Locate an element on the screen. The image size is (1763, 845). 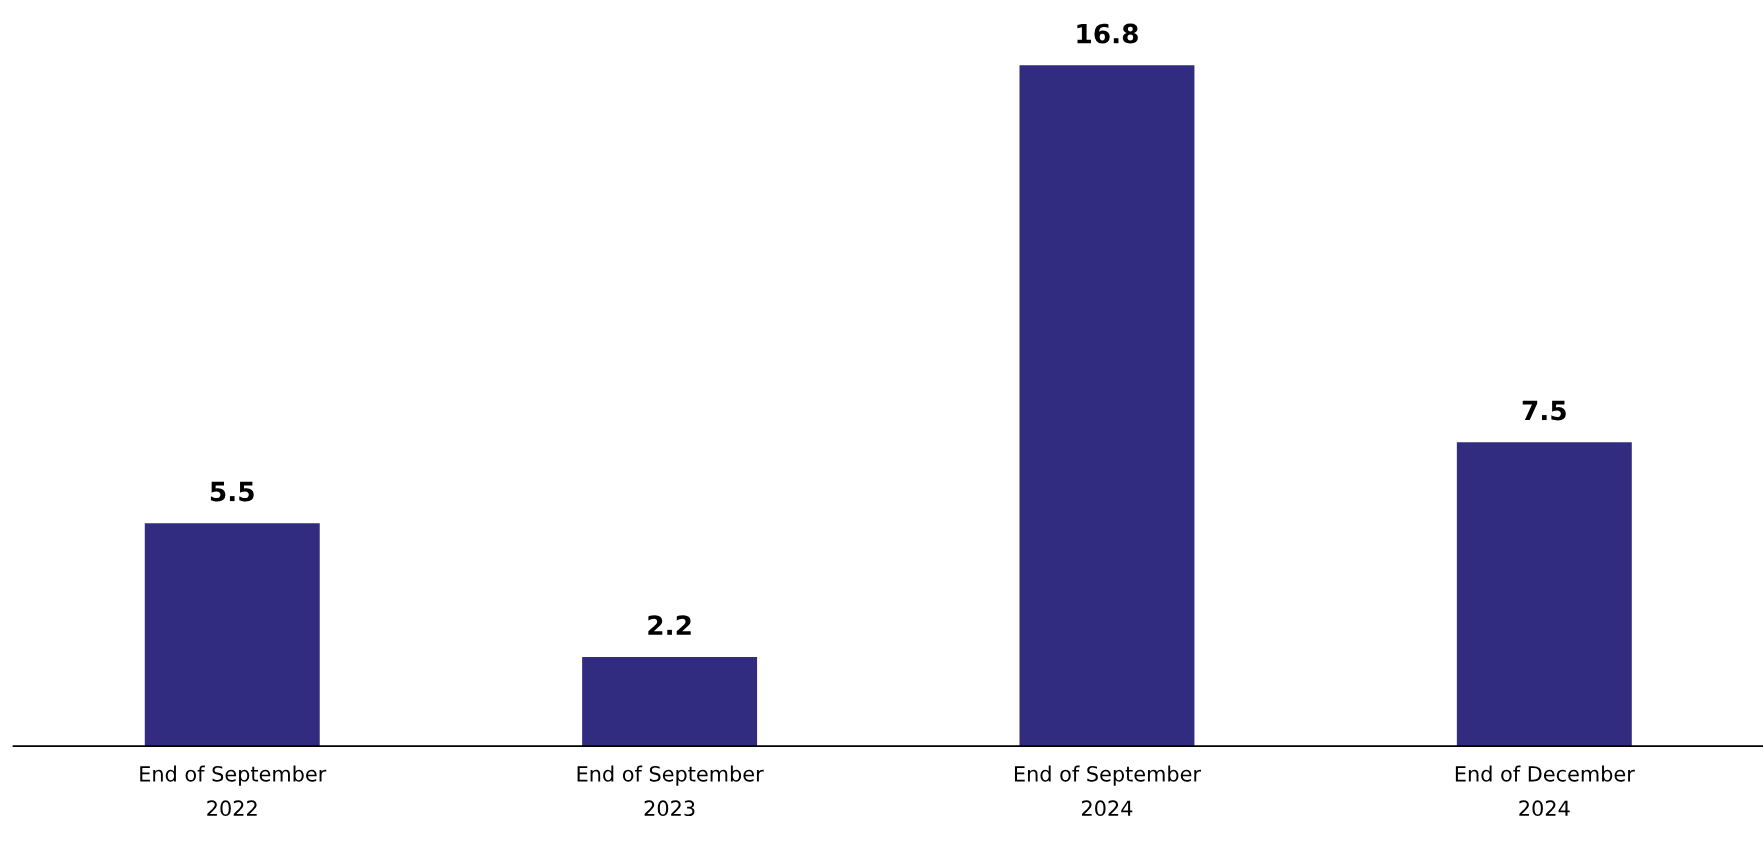
data-label: 7.5 is located at coordinates (1544, 410).